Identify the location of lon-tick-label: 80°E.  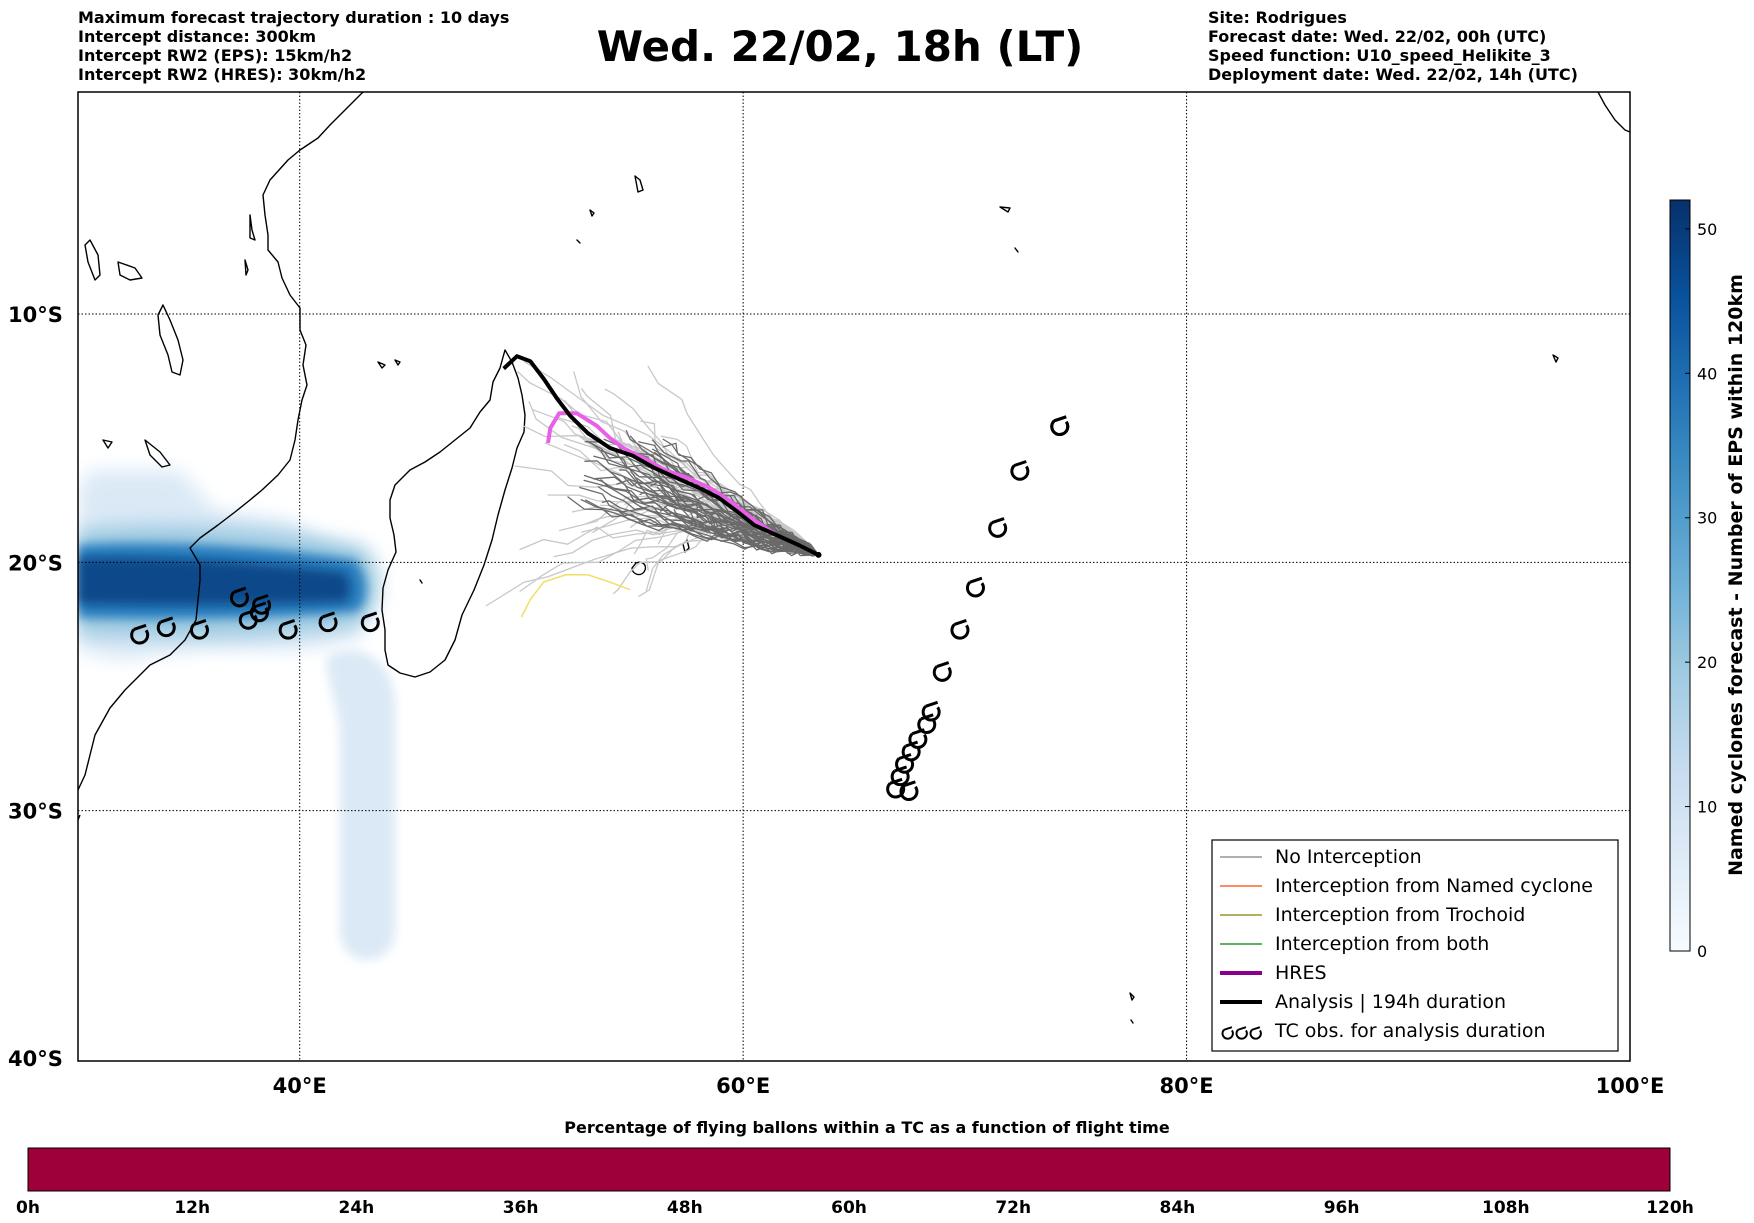
(1187, 1086).